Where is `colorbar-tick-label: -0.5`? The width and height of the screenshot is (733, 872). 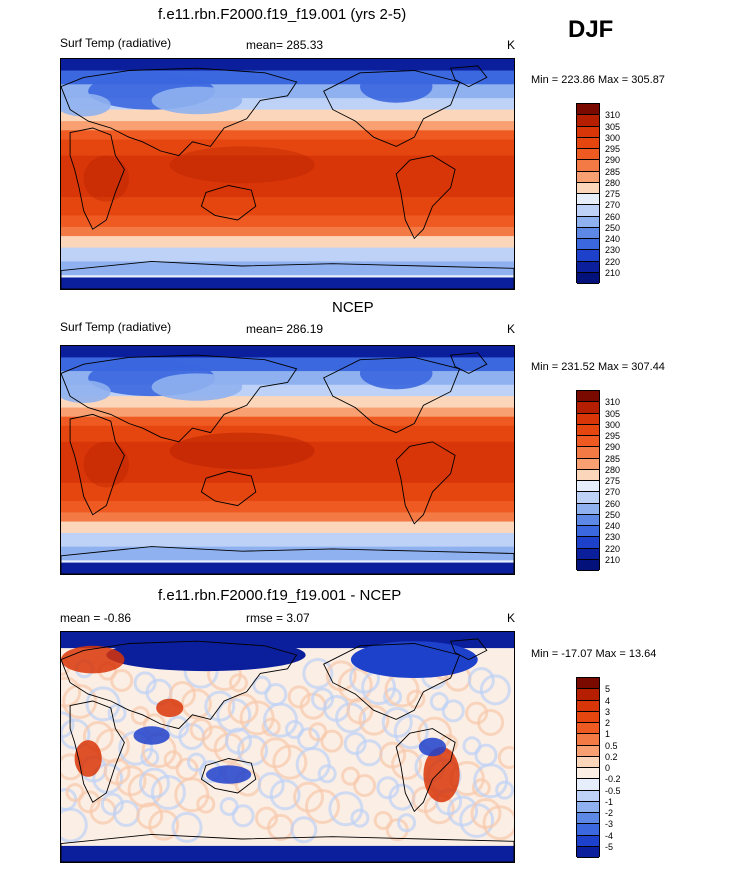
colorbar-tick-label: -0.5 is located at coordinates (613, 790).